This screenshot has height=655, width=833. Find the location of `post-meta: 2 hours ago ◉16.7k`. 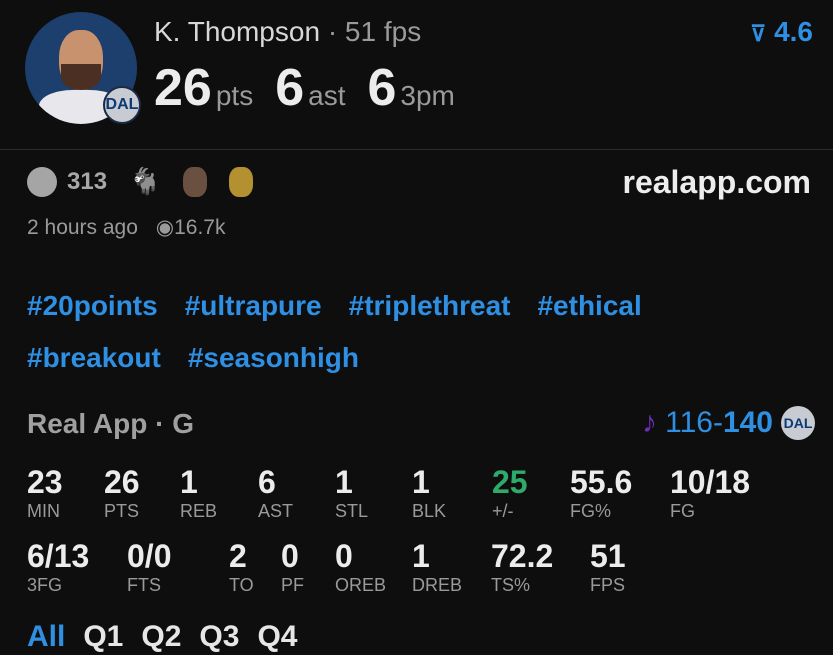

post-meta: 2 hours ago ◉16.7k is located at coordinates (126, 227).